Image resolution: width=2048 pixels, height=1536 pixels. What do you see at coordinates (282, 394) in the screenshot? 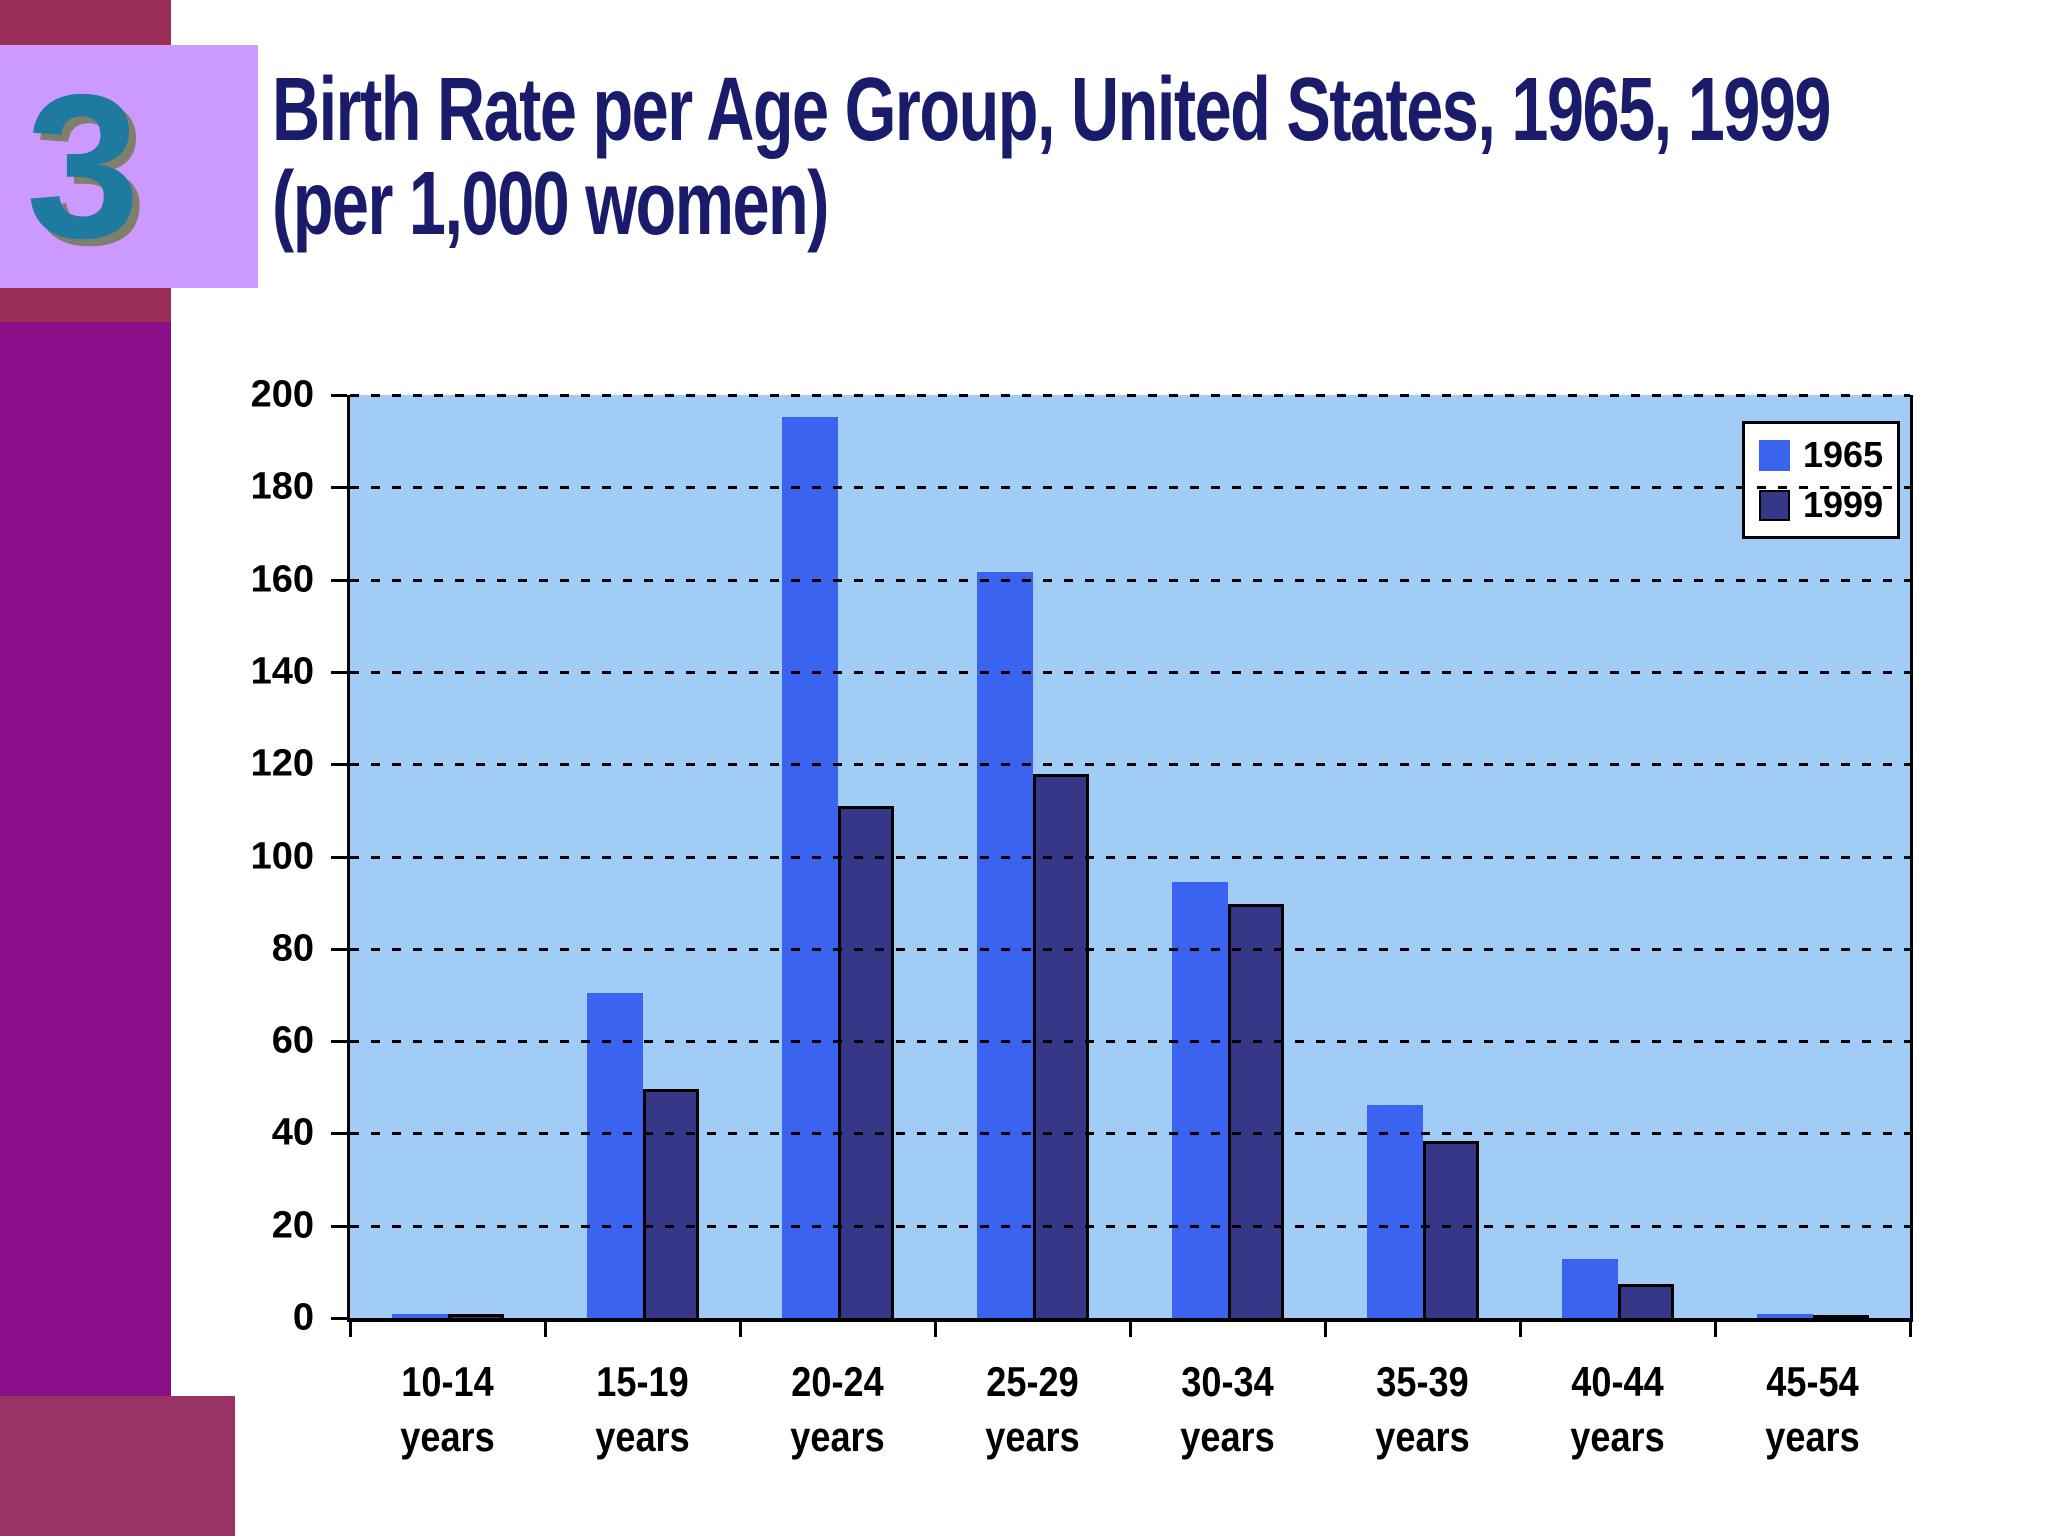
I see `y-axis-label-200: 200` at bounding box center [282, 394].